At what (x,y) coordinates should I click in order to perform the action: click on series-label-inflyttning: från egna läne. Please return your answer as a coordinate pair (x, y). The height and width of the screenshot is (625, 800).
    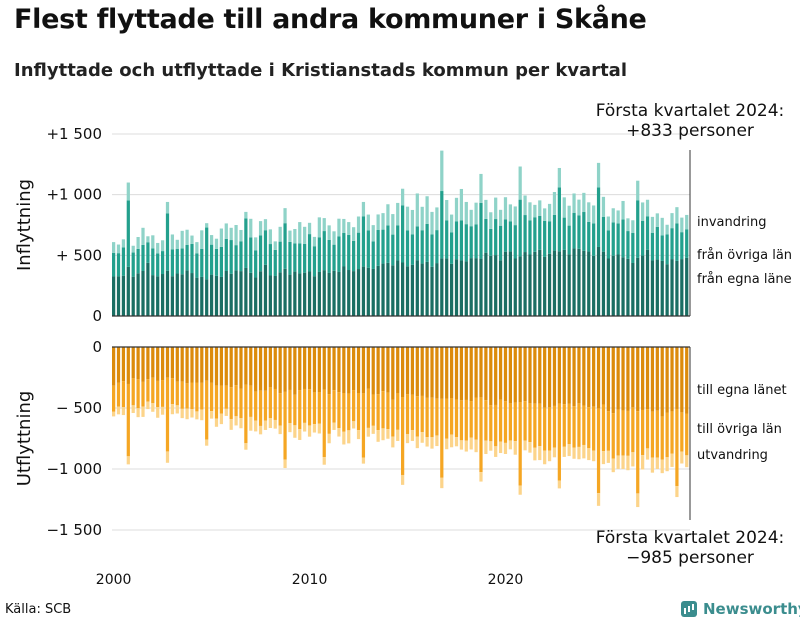
    Looking at the image, I should click on (744, 279).